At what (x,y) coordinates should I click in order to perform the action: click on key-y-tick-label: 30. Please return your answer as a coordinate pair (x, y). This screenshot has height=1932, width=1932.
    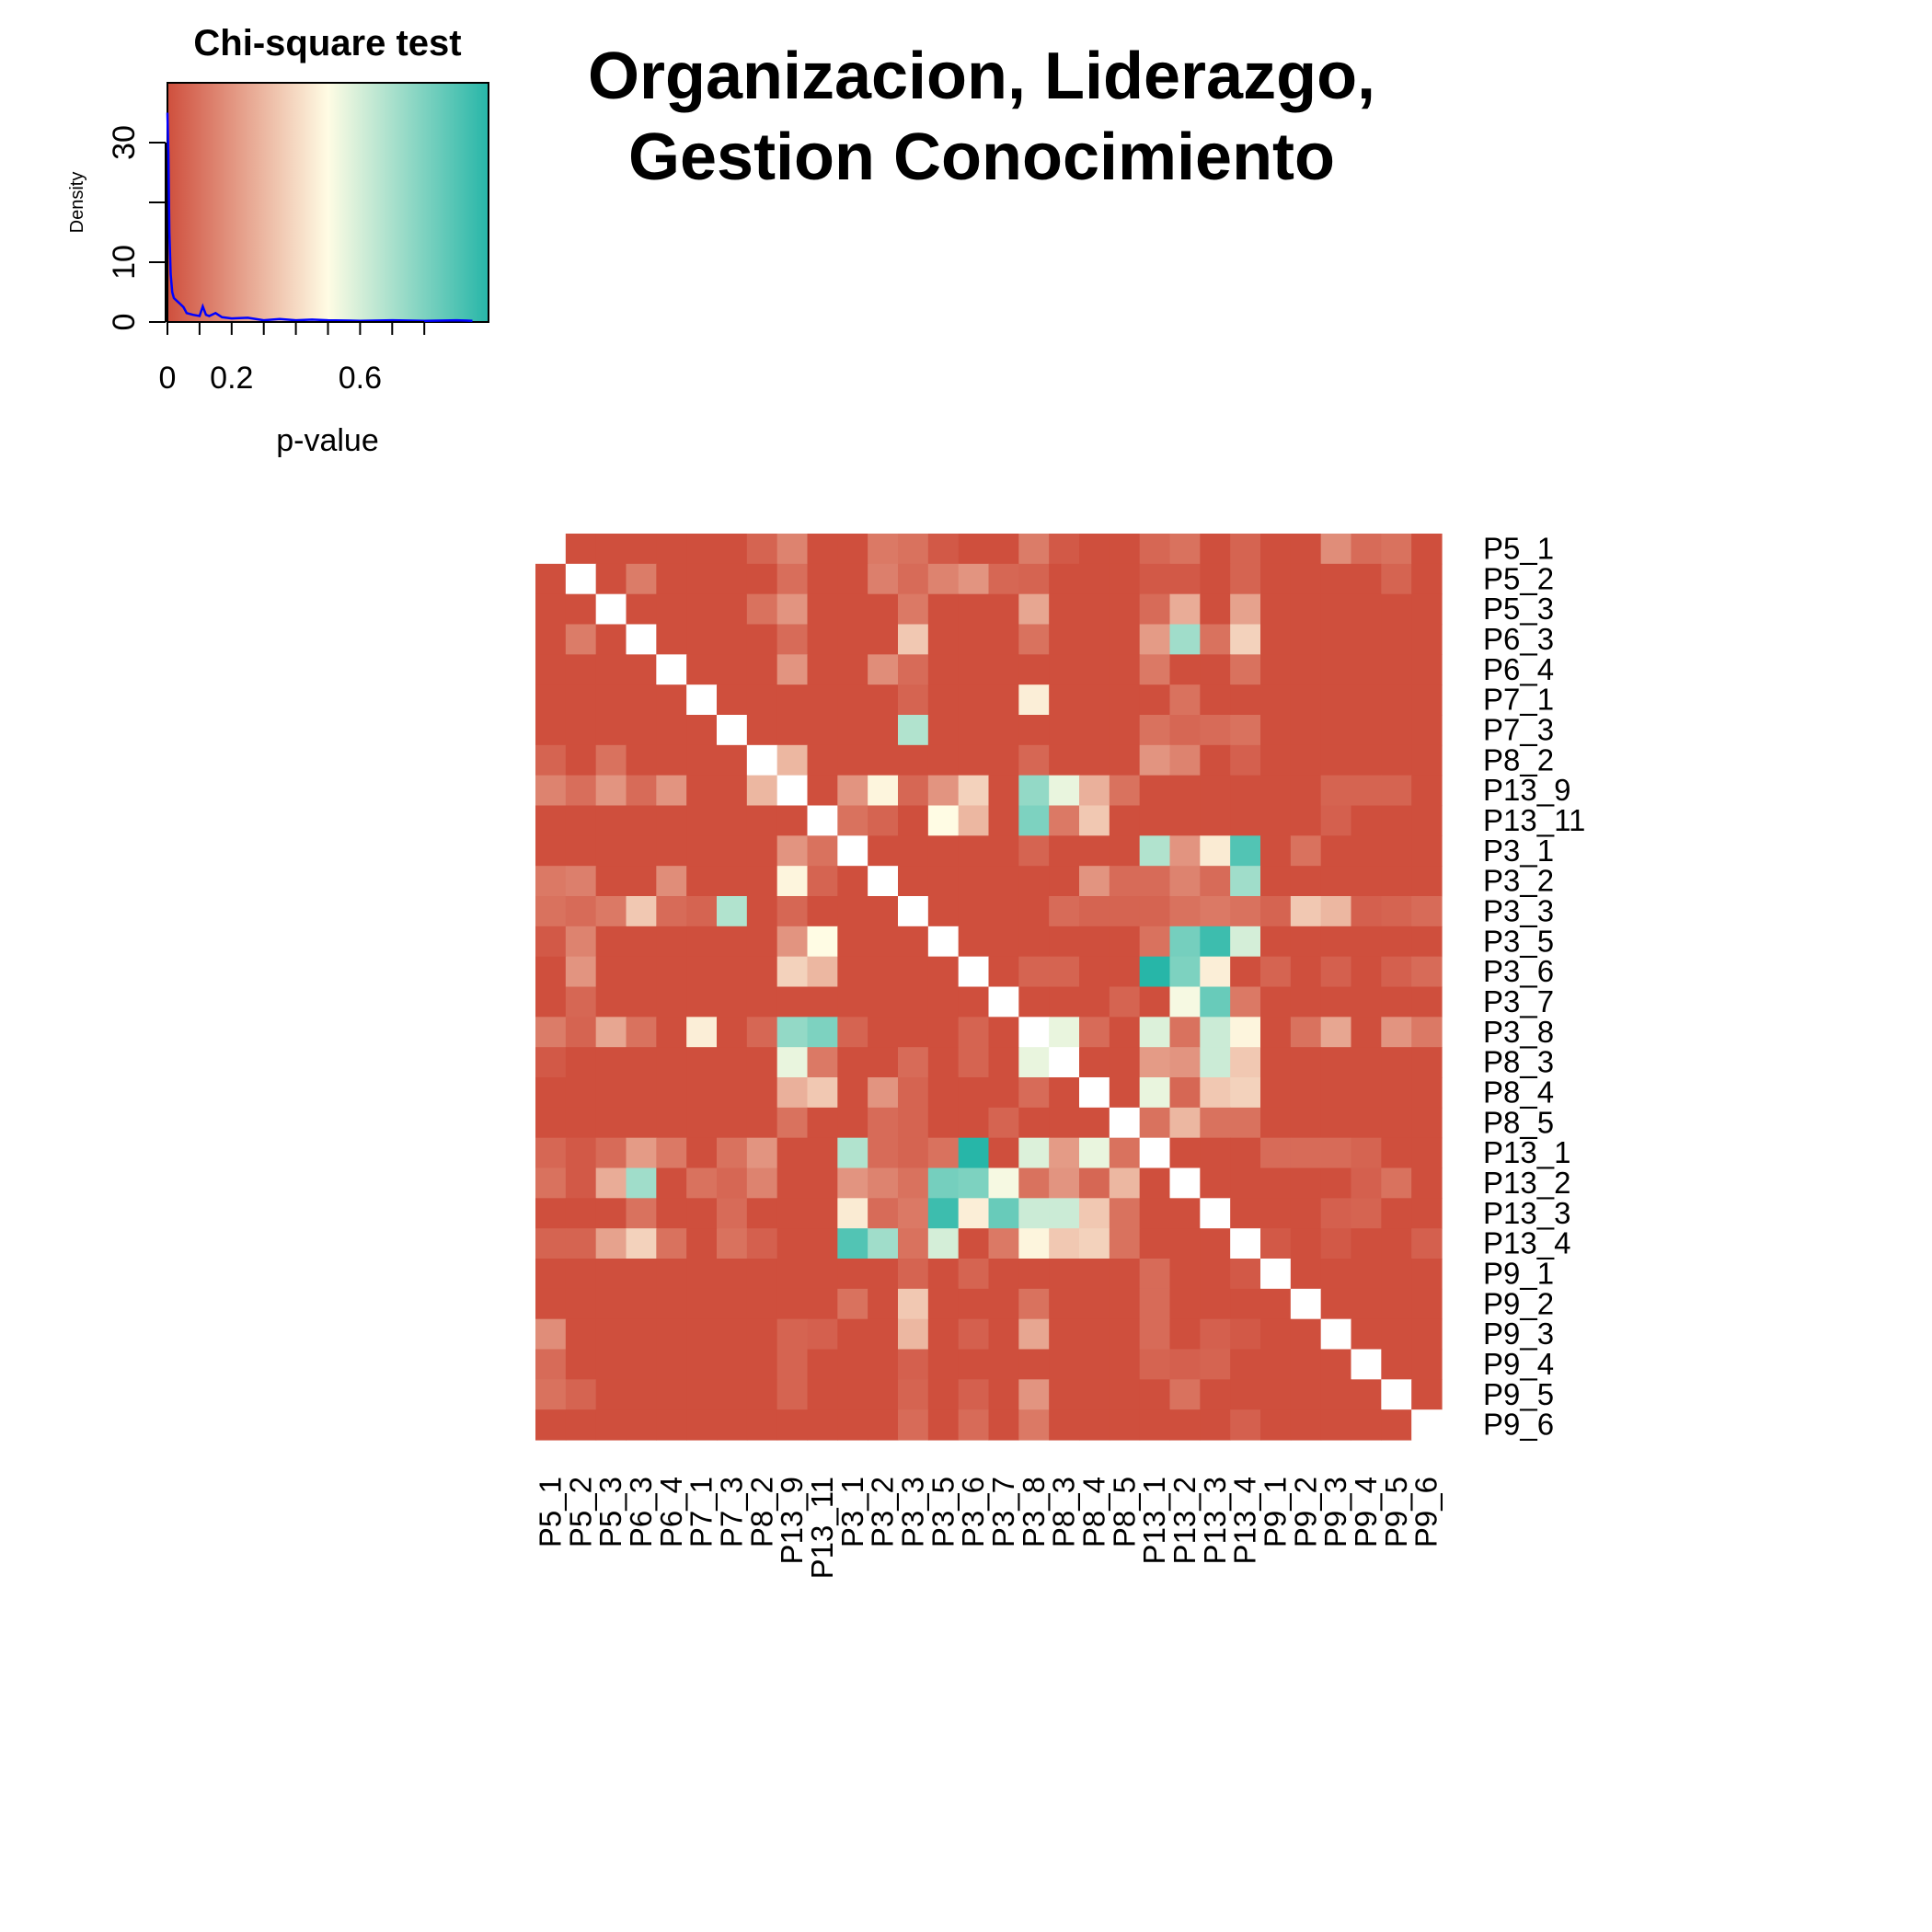
    Looking at the image, I should click on (124, 142).